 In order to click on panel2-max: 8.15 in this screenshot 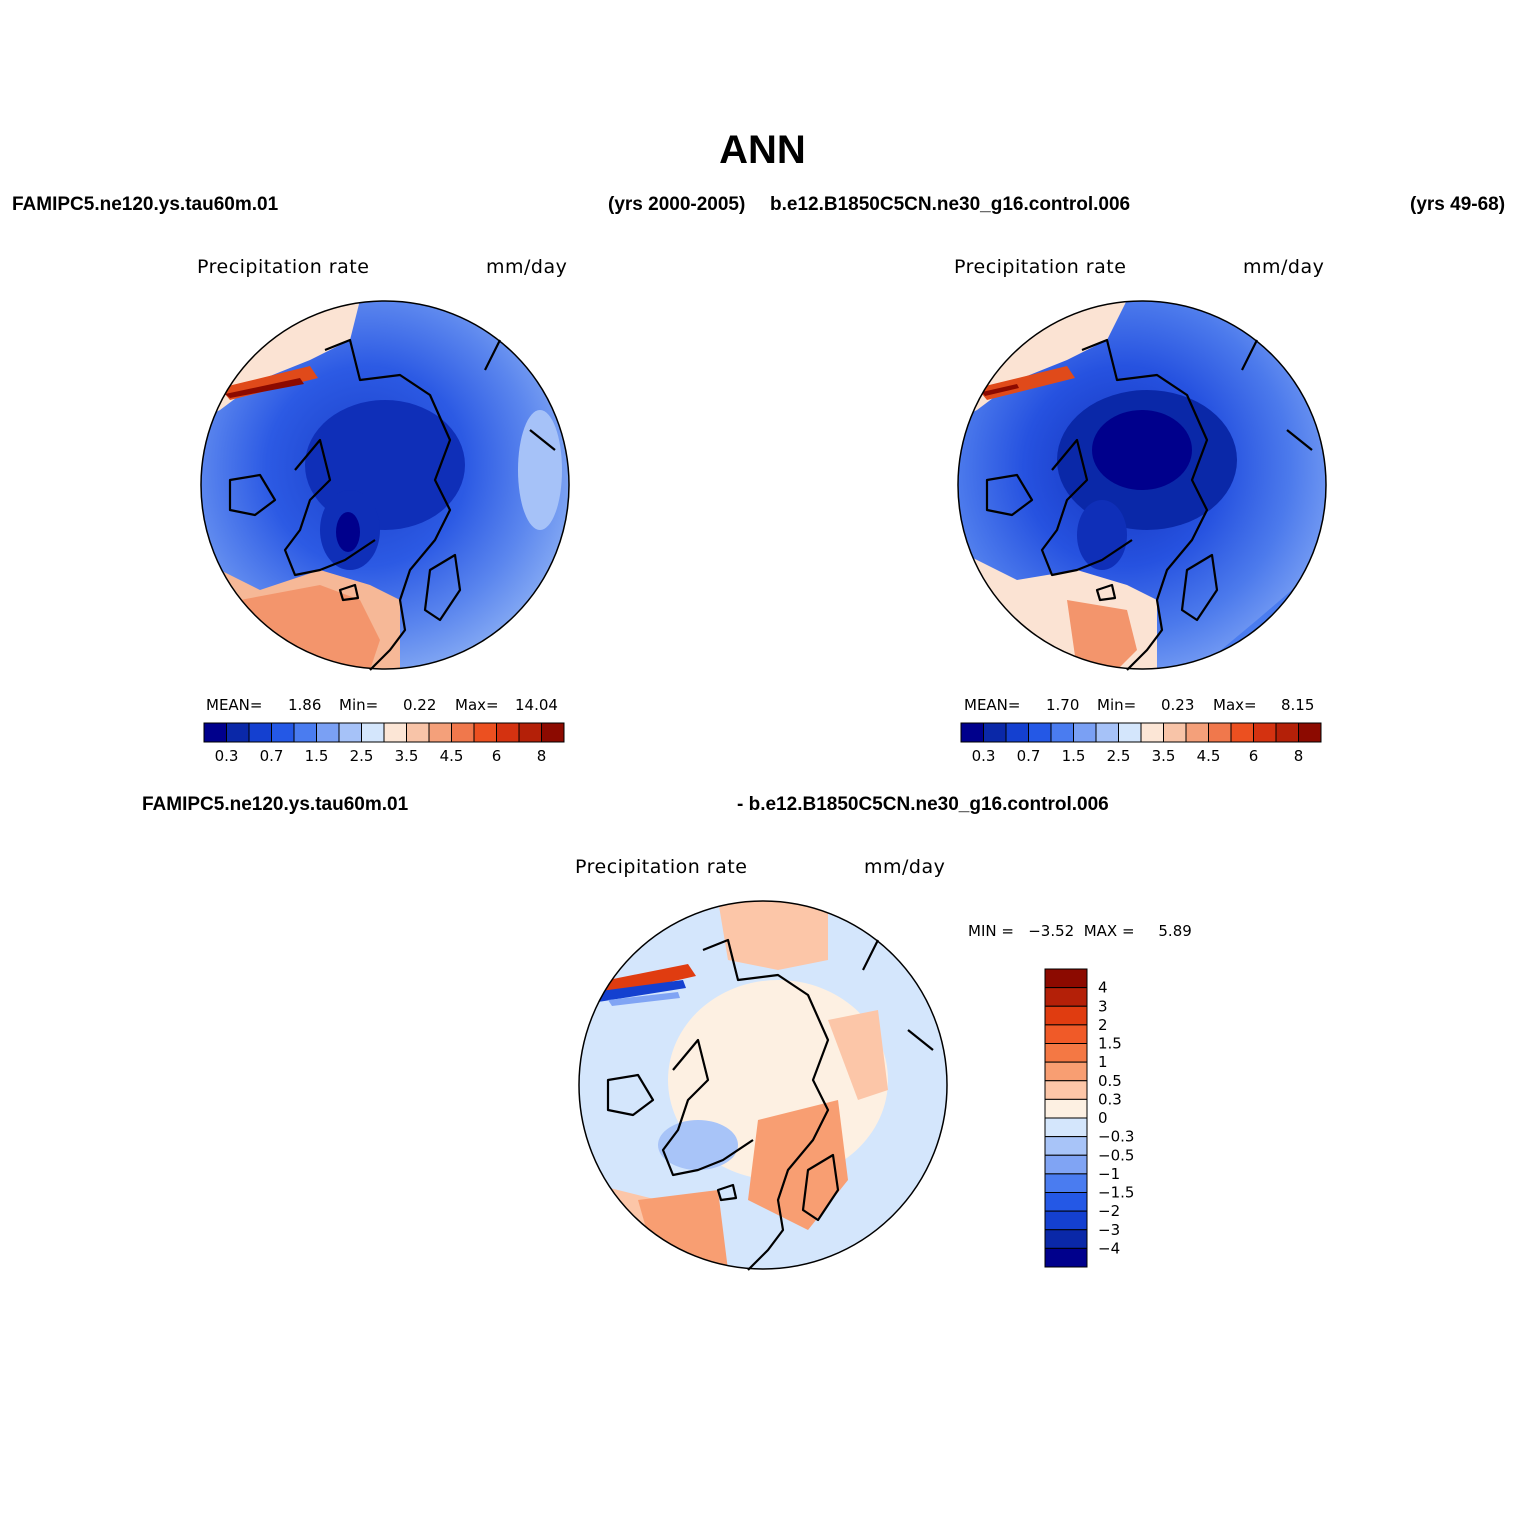, I will do `click(1298, 705)`.